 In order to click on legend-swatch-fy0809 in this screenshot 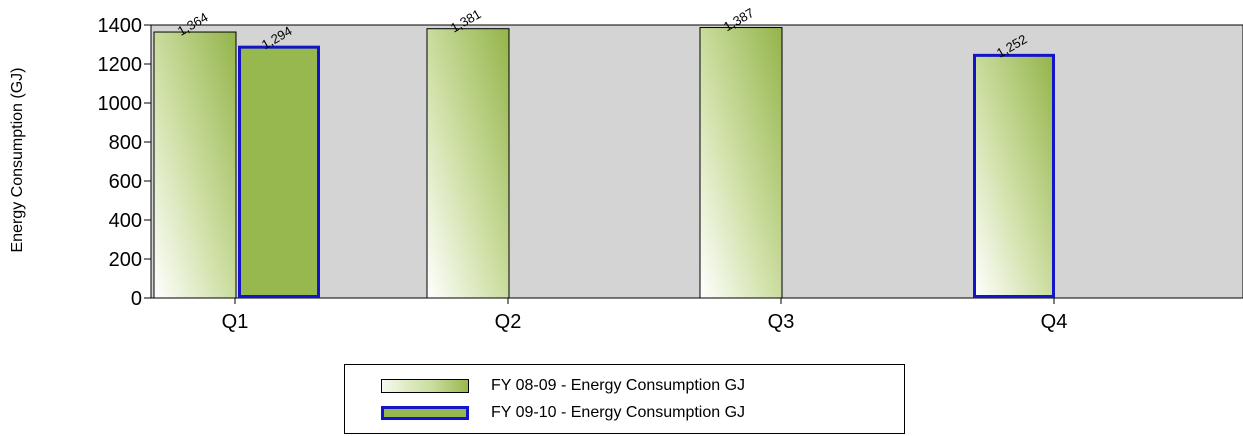, I will do `click(425, 386)`.